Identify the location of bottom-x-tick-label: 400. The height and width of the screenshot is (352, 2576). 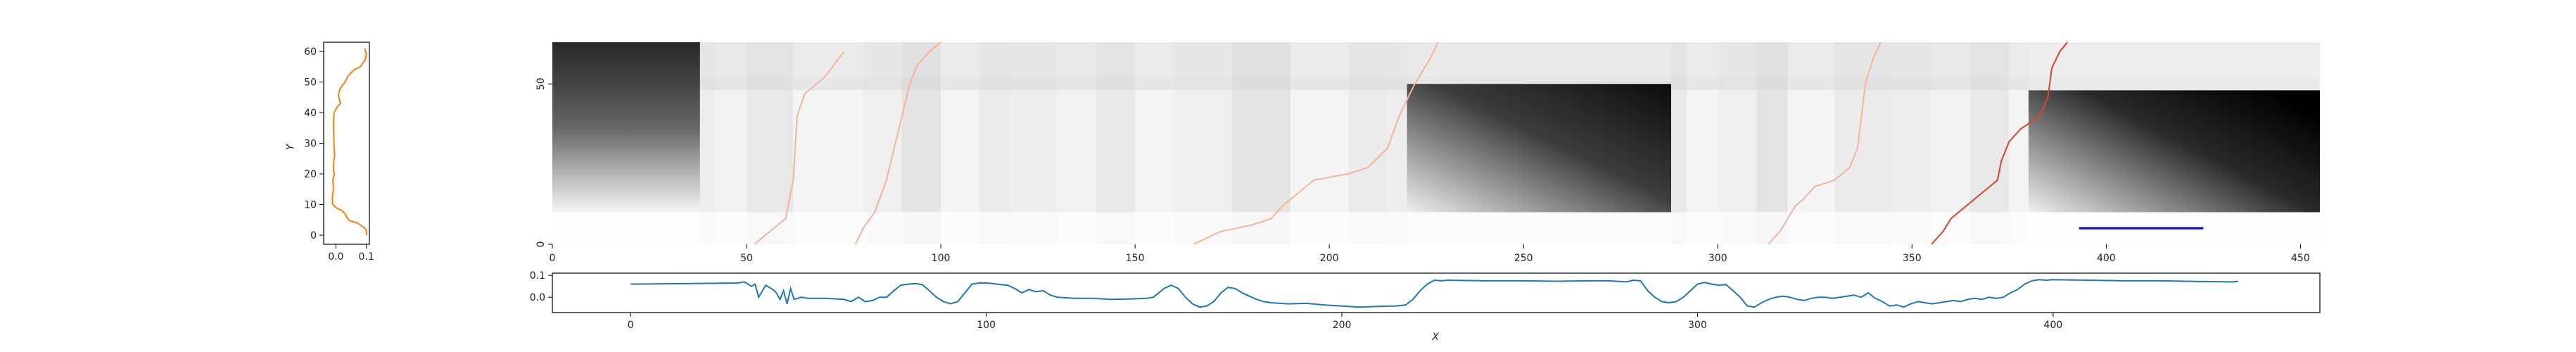
(2053, 325).